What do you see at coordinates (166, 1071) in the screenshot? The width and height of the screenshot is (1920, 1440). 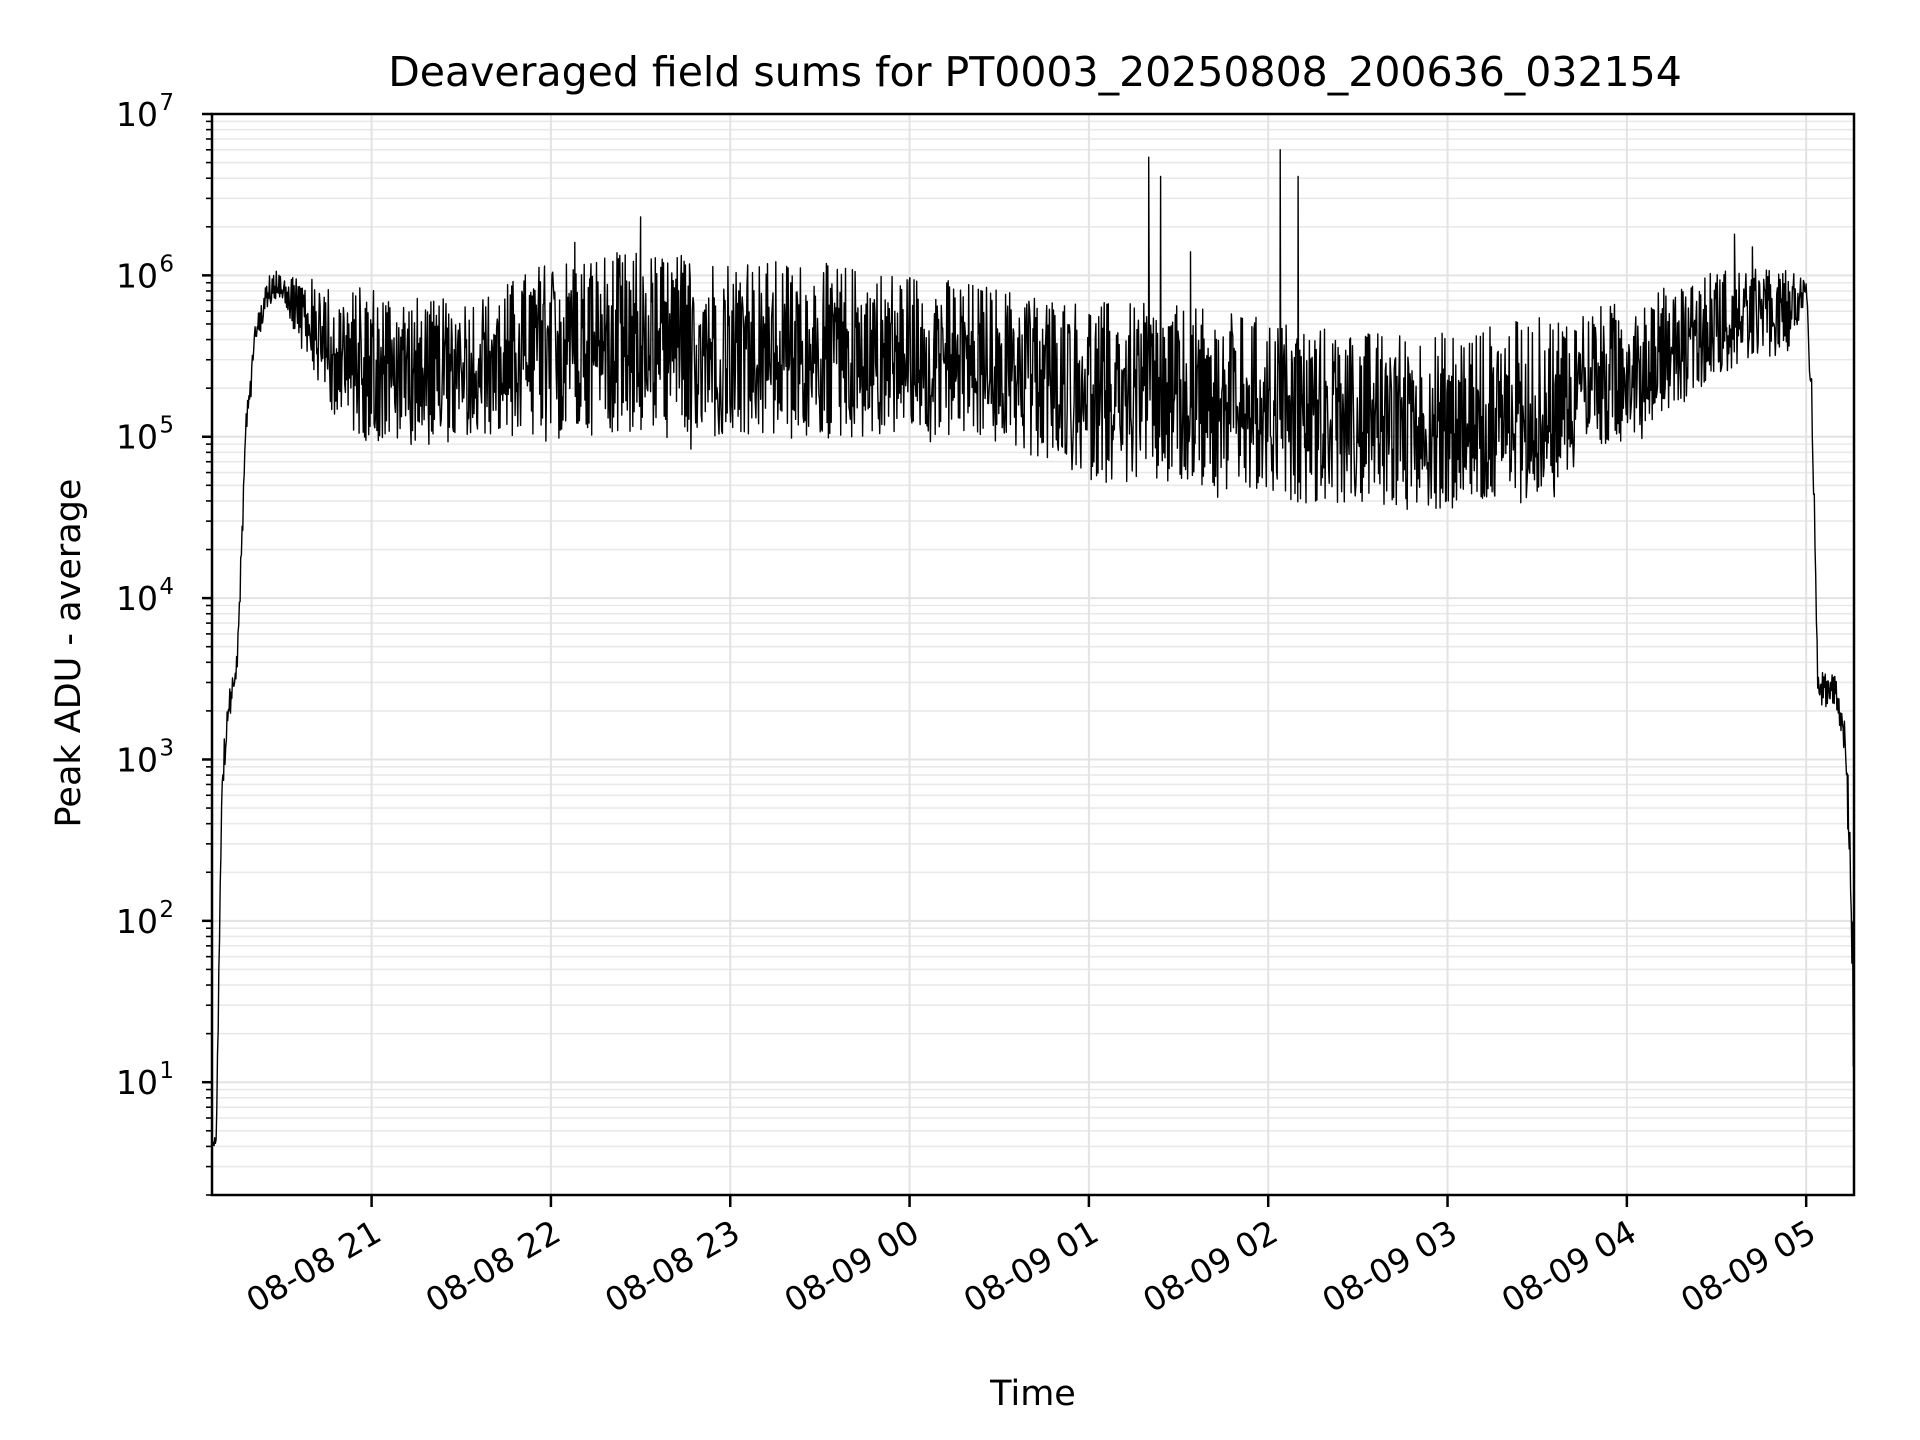 I see `y-tick-exponent: 1` at bounding box center [166, 1071].